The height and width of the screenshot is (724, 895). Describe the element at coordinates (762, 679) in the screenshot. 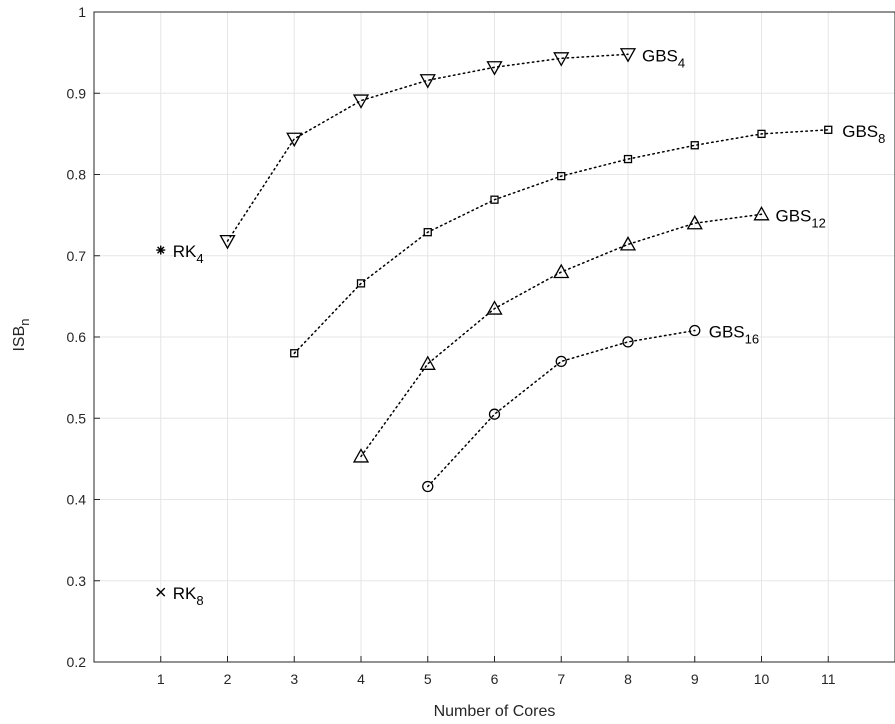

I see `x-tick-label: 10` at that location.